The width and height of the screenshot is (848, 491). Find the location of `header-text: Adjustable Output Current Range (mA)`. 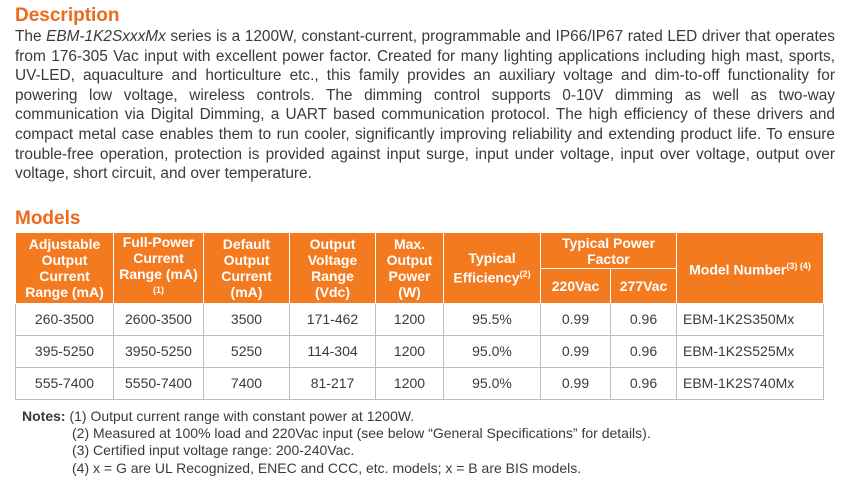

header-text: Adjustable Output Current Range (mA) is located at coordinates (64, 267).